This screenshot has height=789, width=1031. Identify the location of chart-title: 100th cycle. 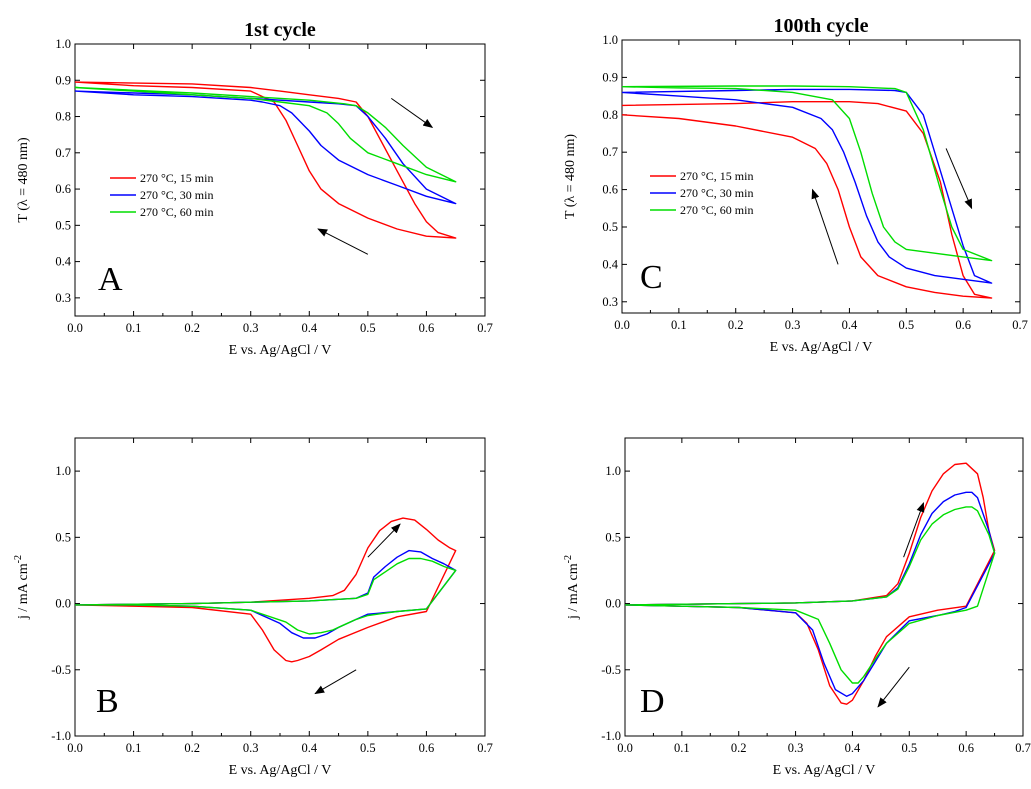
(821, 26).